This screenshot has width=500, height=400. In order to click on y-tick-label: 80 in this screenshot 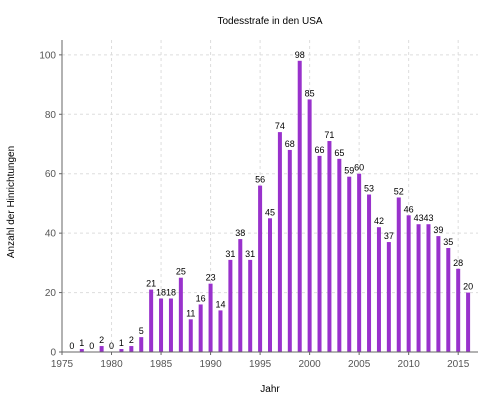, I will do `click(51, 115)`.